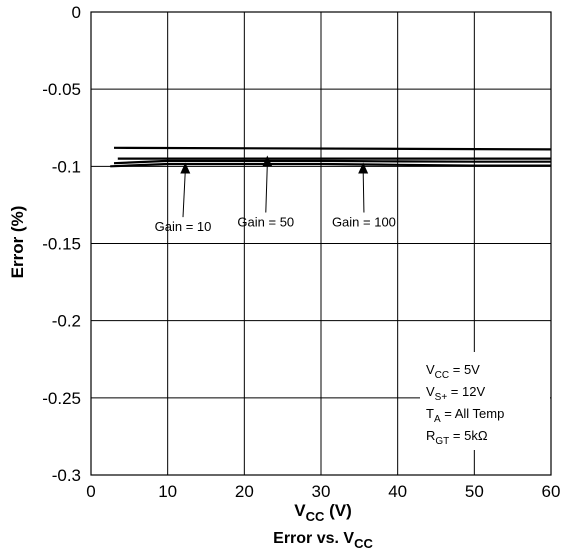 This screenshot has width=563, height=552. Describe the element at coordinates (76, 12) in the screenshot. I see `y-tick-label: 0` at that location.